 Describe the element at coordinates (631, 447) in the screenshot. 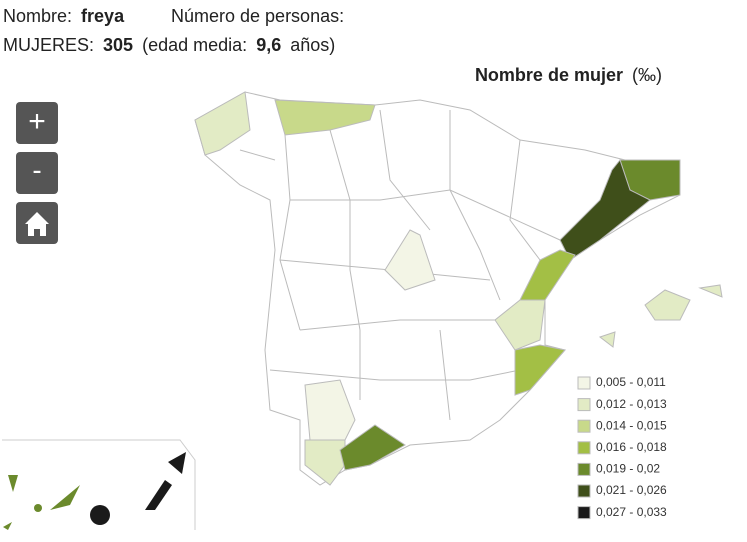

I see `legend-label: 0,016 - 0,018` at that location.